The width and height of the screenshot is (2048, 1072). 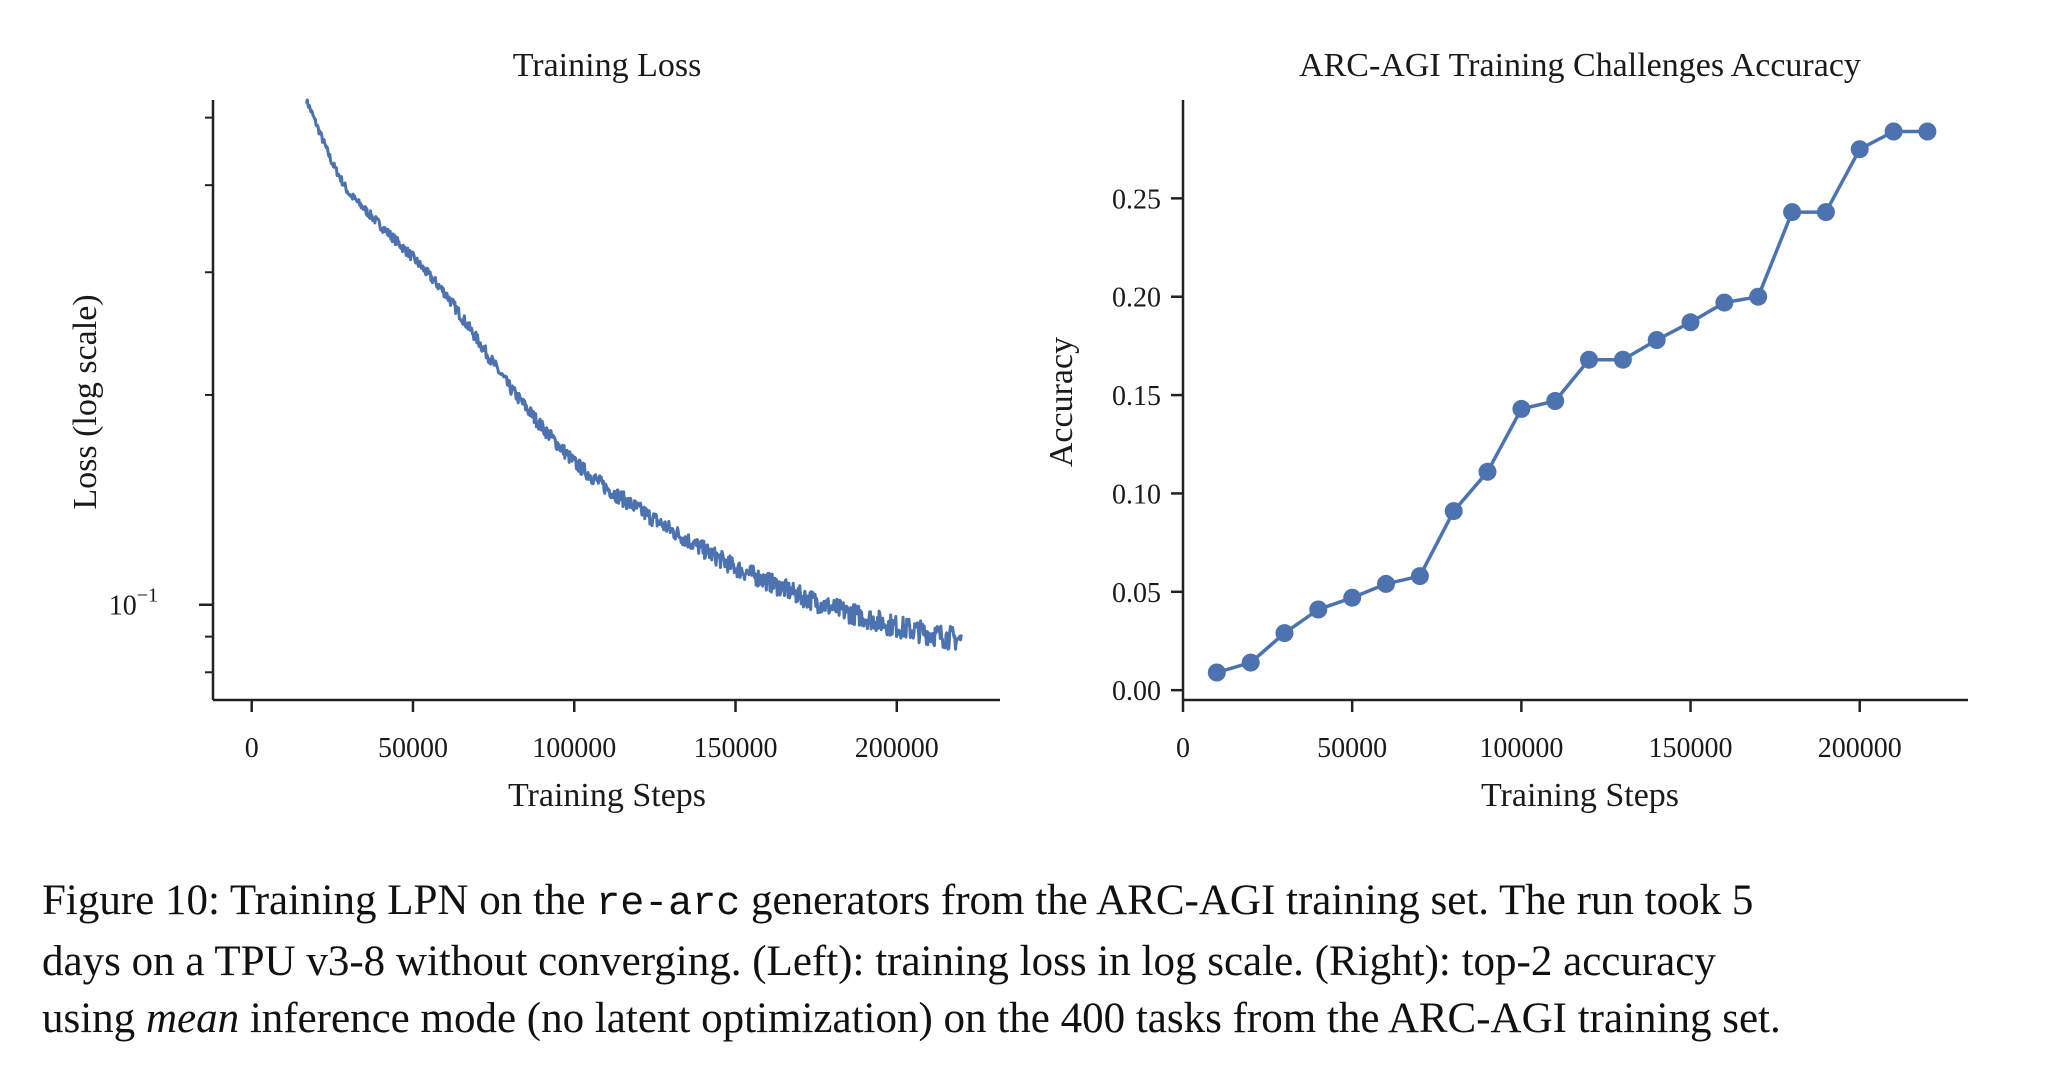 What do you see at coordinates (192, 1018) in the screenshot?
I see `caption-emphasis: mean` at bounding box center [192, 1018].